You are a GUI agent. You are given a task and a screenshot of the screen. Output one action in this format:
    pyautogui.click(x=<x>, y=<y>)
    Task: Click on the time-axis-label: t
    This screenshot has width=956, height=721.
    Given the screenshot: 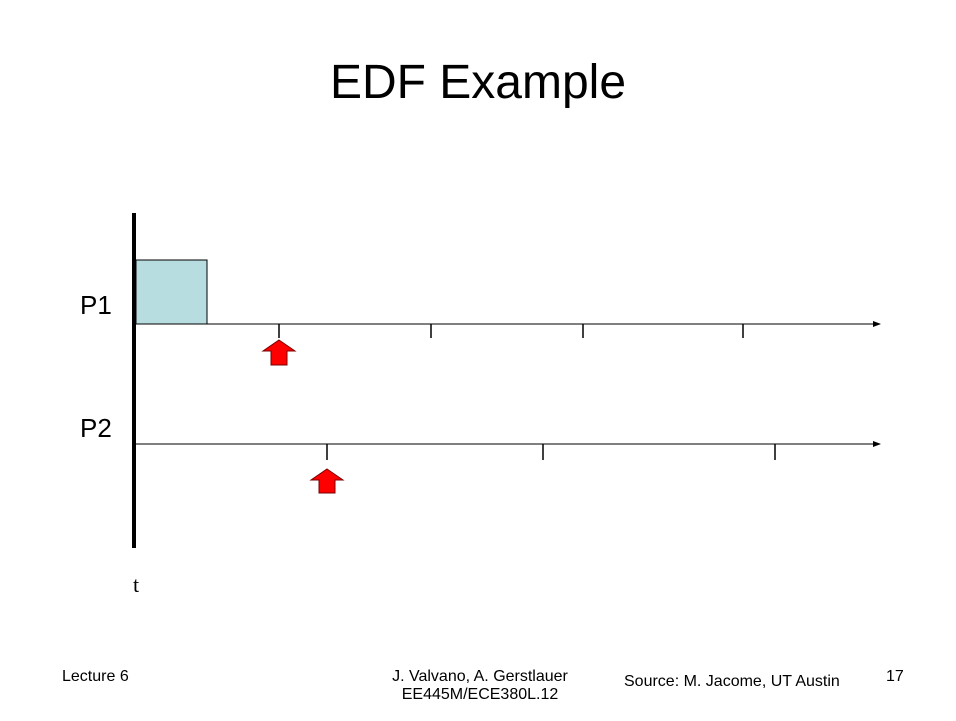 What is the action you would take?
    pyautogui.click(x=136, y=584)
    